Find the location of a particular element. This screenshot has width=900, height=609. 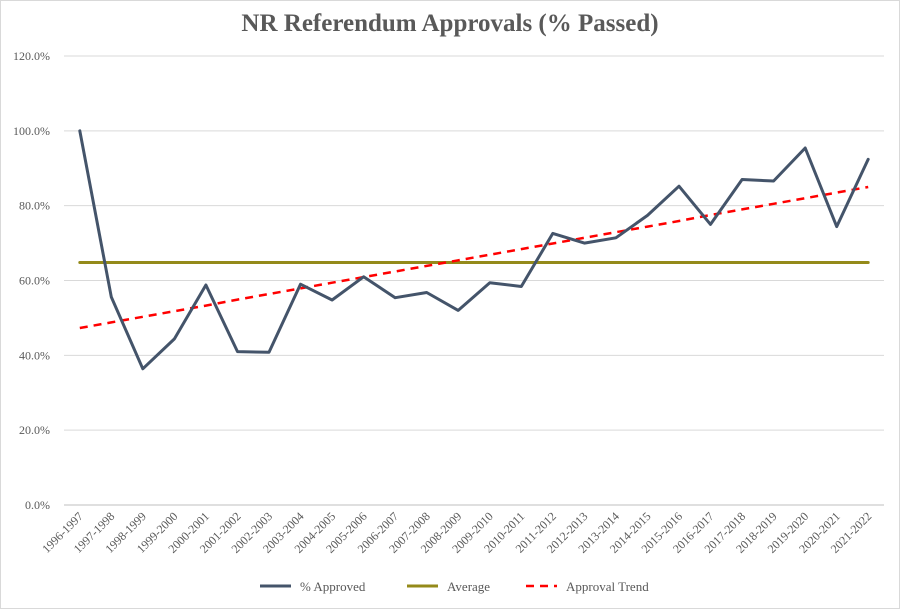

y-tick-label: 100.0% is located at coordinates (31, 131).